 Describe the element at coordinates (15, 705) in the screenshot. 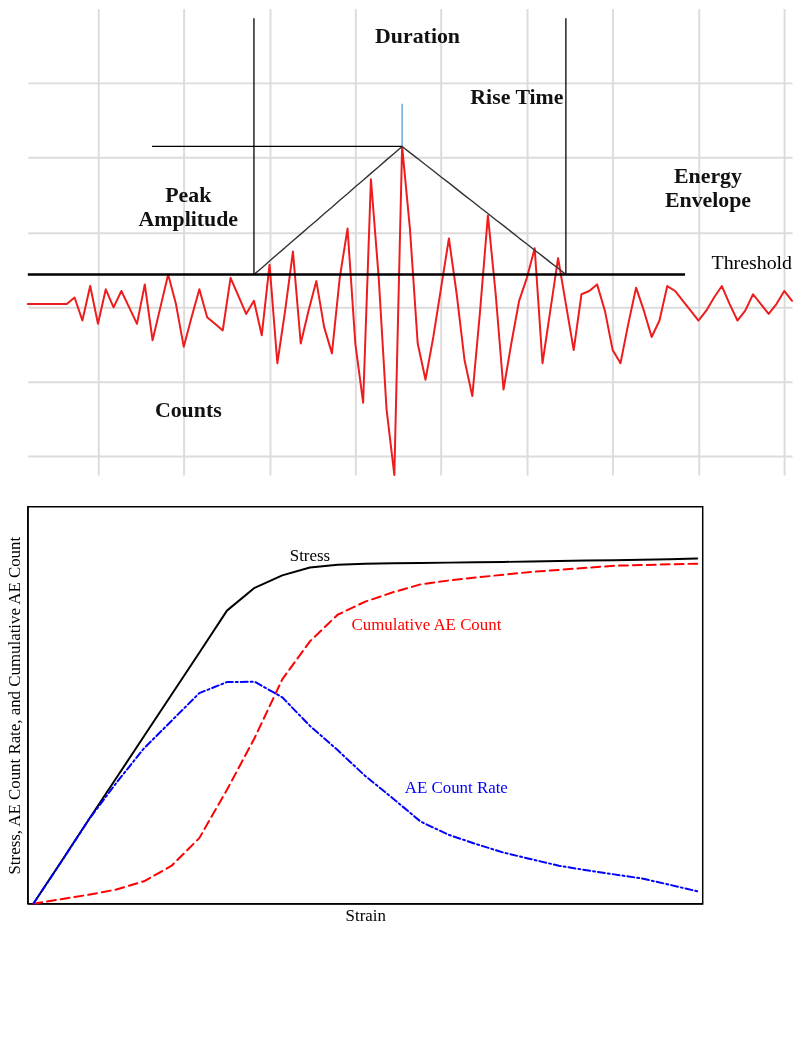

I see `y-axis-title: Stress, AE Count Rate, and Cumulative AE Count` at that location.